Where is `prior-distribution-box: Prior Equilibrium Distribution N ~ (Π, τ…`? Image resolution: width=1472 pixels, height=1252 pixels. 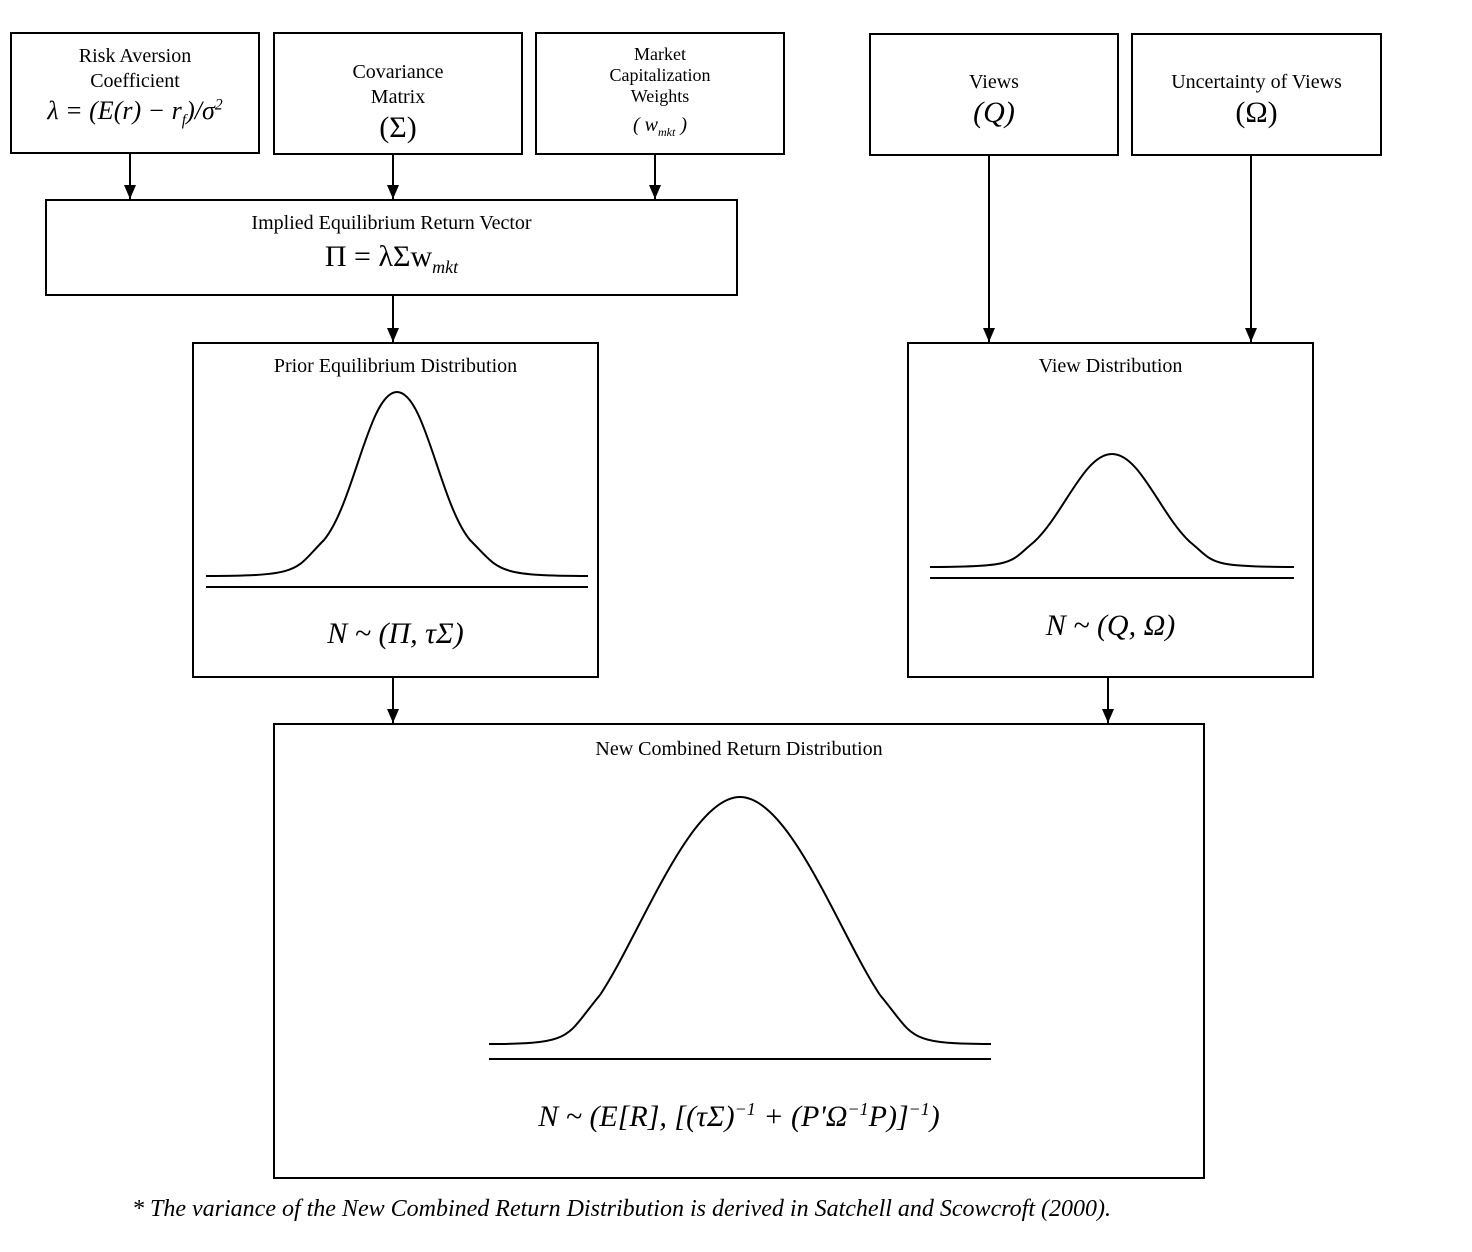 prior-distribution-box: Prior Equilibrium Distribution N ~ (Π, τ… is located at coordinates (395, 510).